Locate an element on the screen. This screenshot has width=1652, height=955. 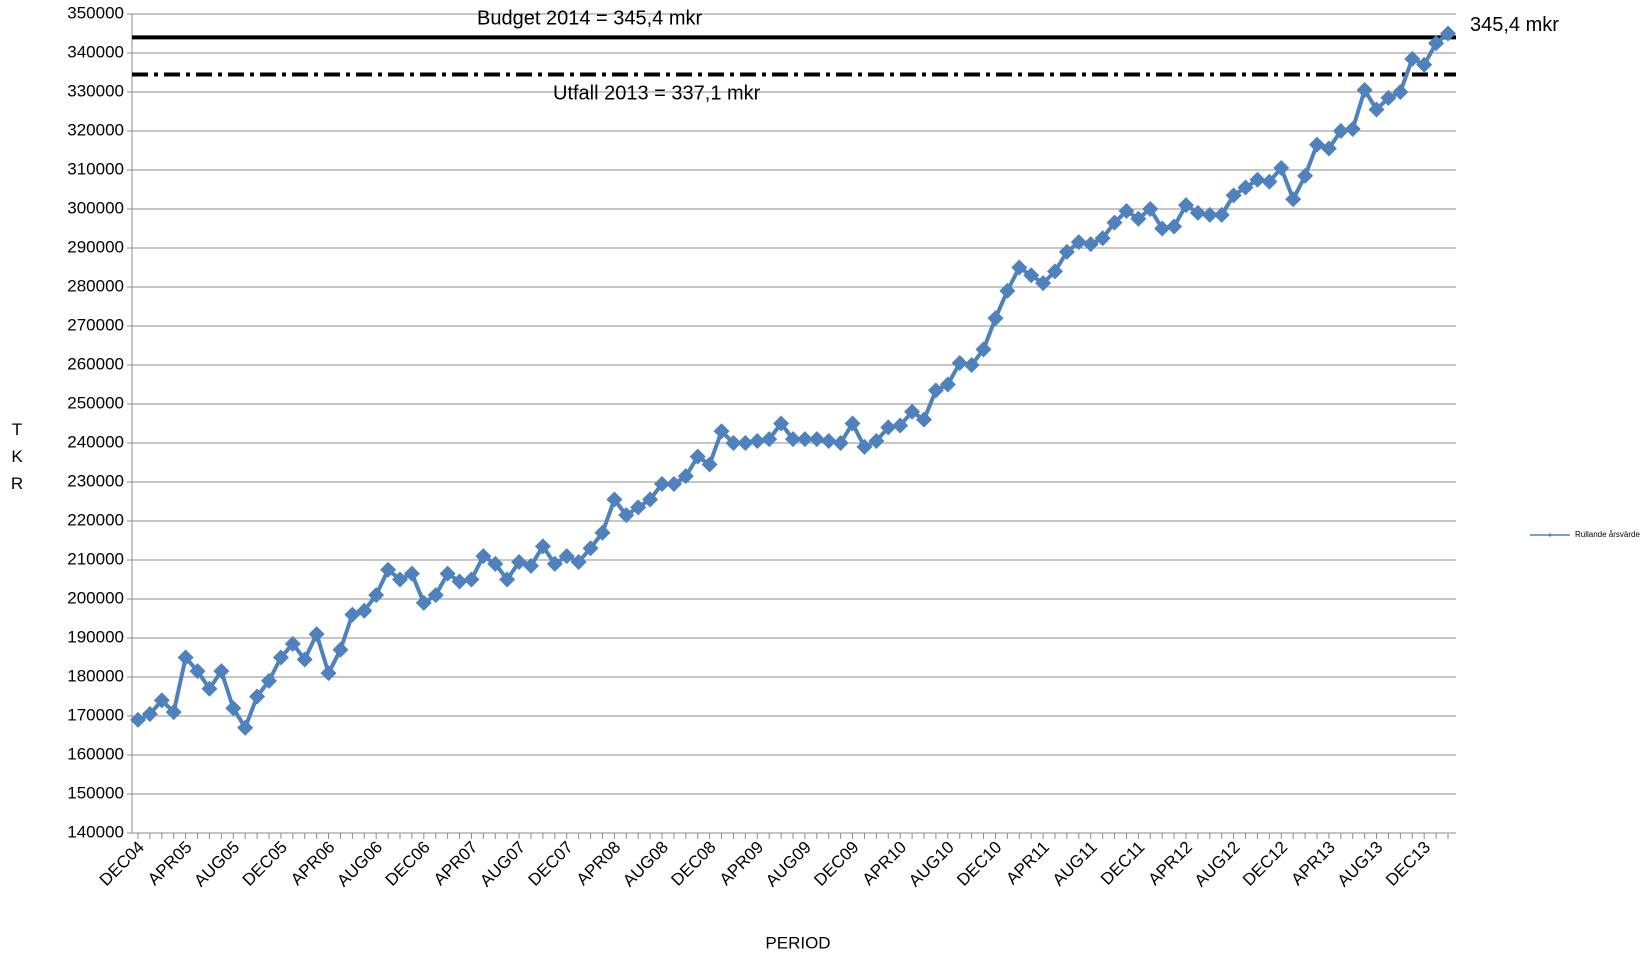
y-tick-label: 150000 is located at coordinates (95, 792).